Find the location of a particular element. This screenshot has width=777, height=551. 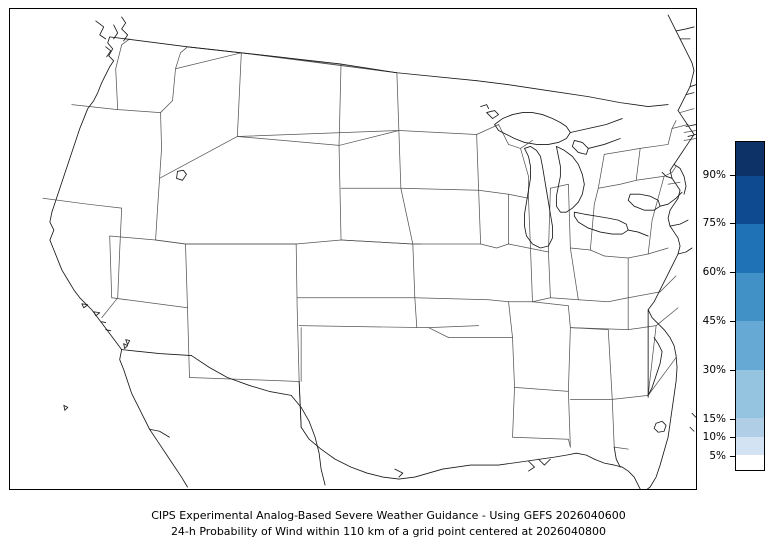

colorbar-tick-label-75: 75% is located at coordinates (714, 222).